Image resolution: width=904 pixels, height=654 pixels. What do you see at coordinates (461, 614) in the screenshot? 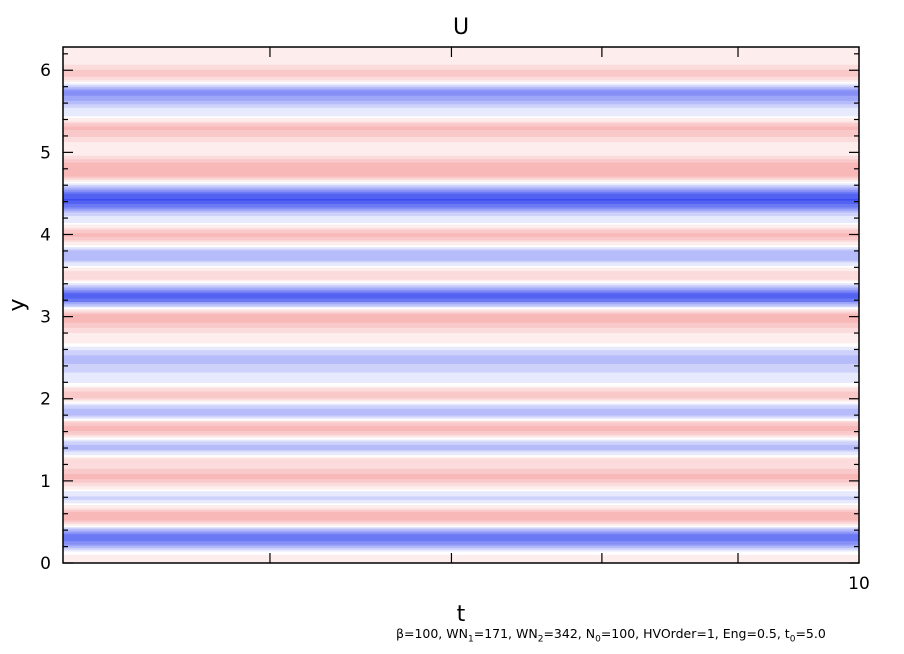
I see `x-axis-label: t` at bounding box center [461, 614].